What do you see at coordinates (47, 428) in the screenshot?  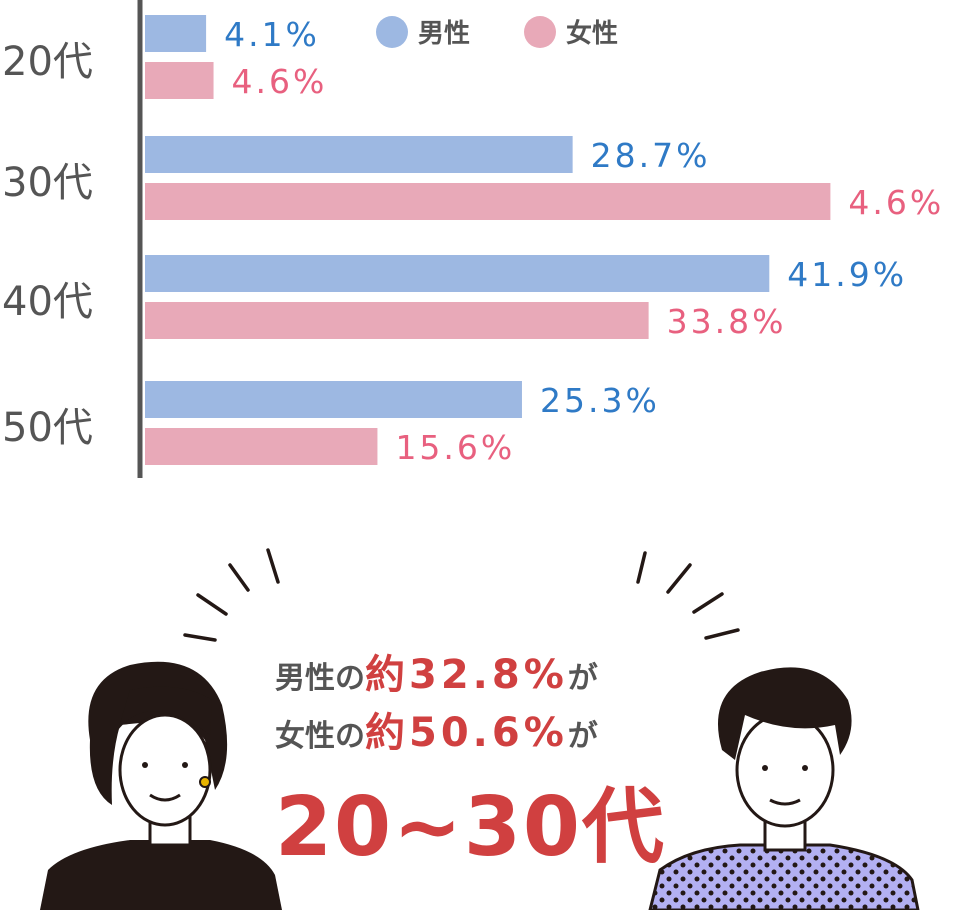 I see `category-label: 50代` at bounding box center [47, 428].